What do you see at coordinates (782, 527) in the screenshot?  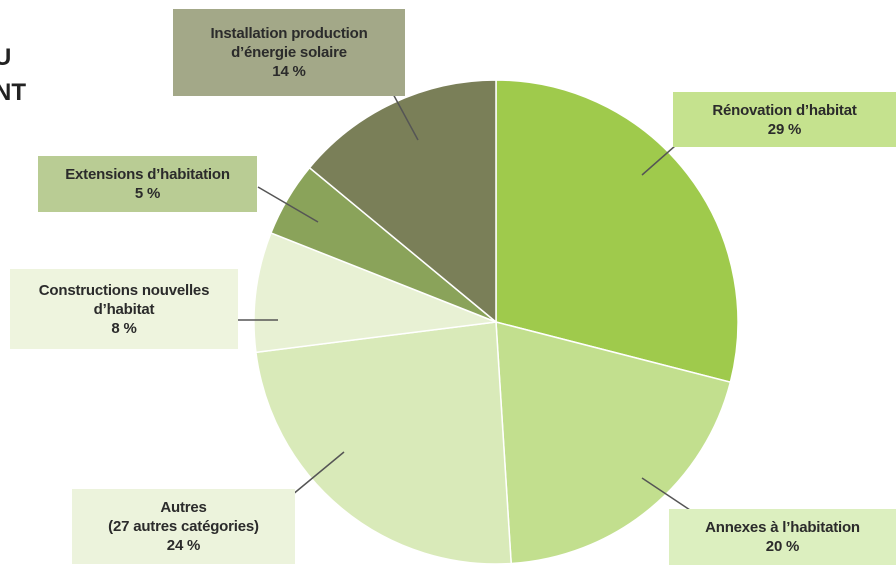 I see `slice-label-annexes-line-1: Annexes à l’habitation` at bounding box center [782, 527].